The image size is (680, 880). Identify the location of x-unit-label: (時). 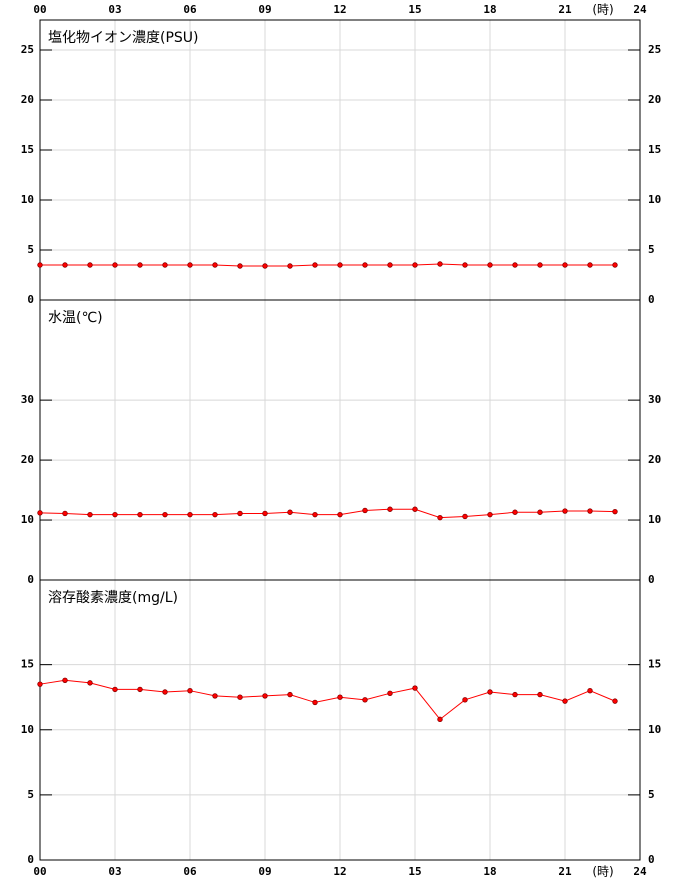
(602, 872).